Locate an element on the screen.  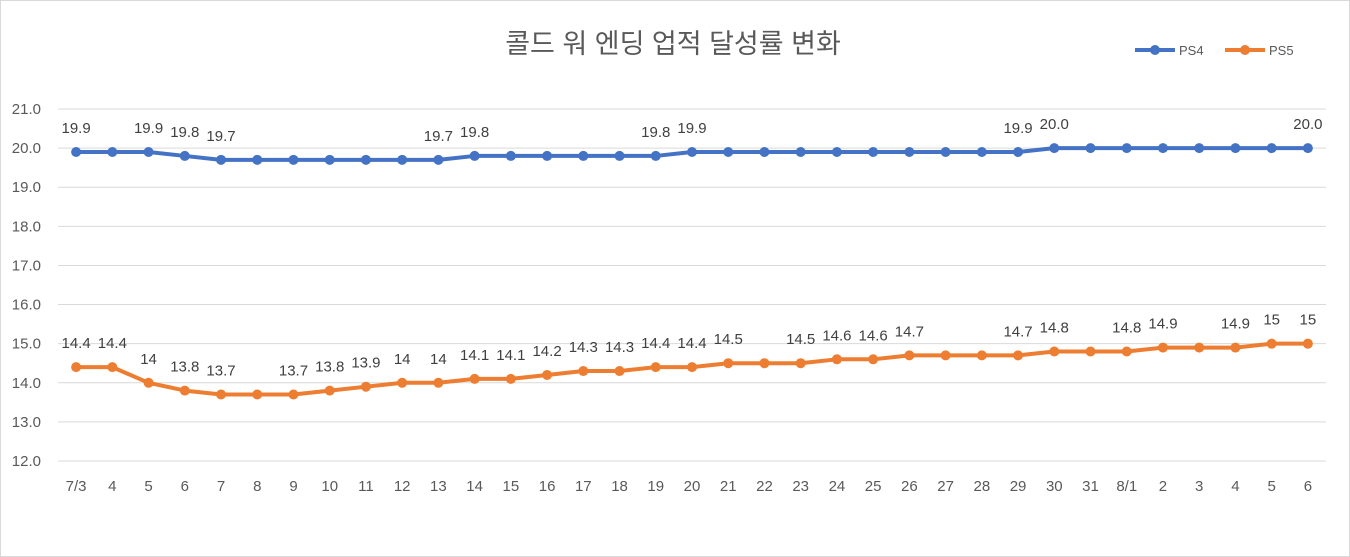
ps4-legend-label: PS4 is located at coordinates (1191, 50).